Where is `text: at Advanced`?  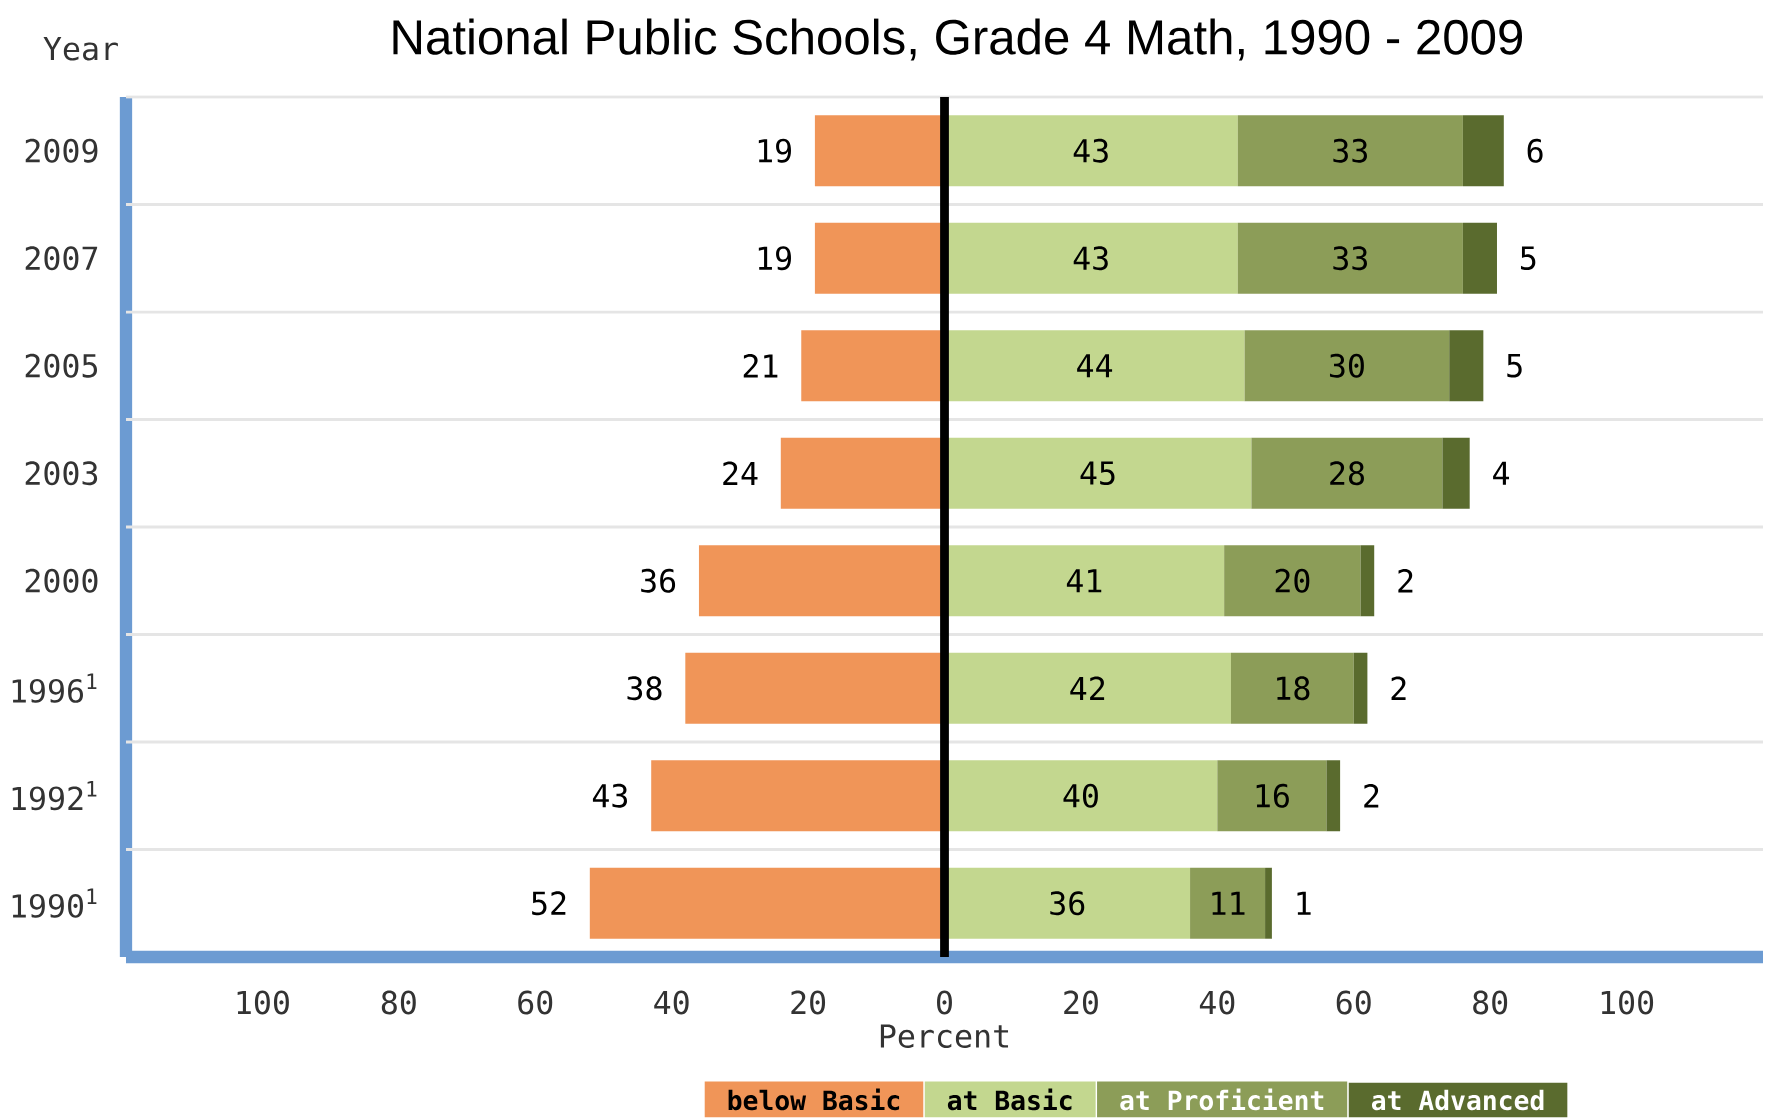 text: at Advanced is located at coordinates (1457, 1100).